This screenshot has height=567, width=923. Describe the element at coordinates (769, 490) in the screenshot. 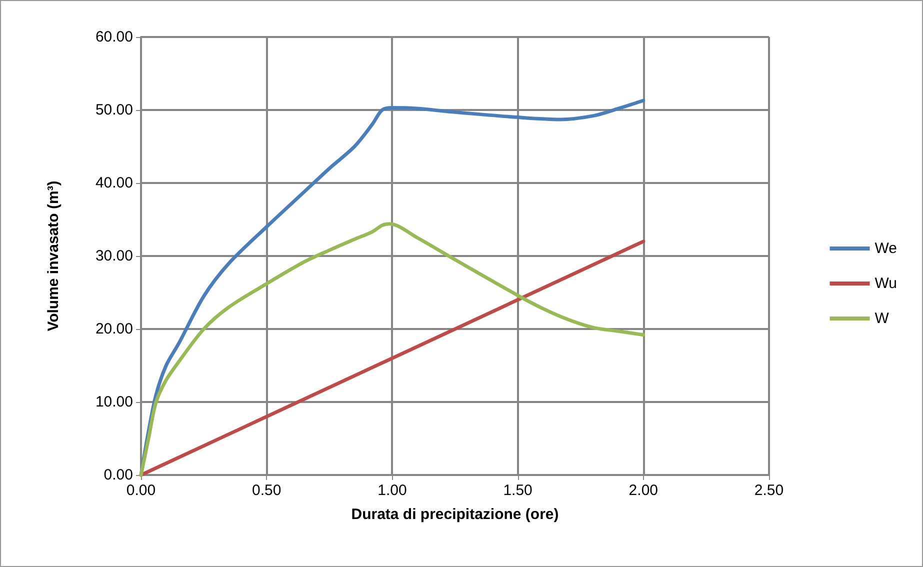

I see `x-tick-label: 2.50` at that location.